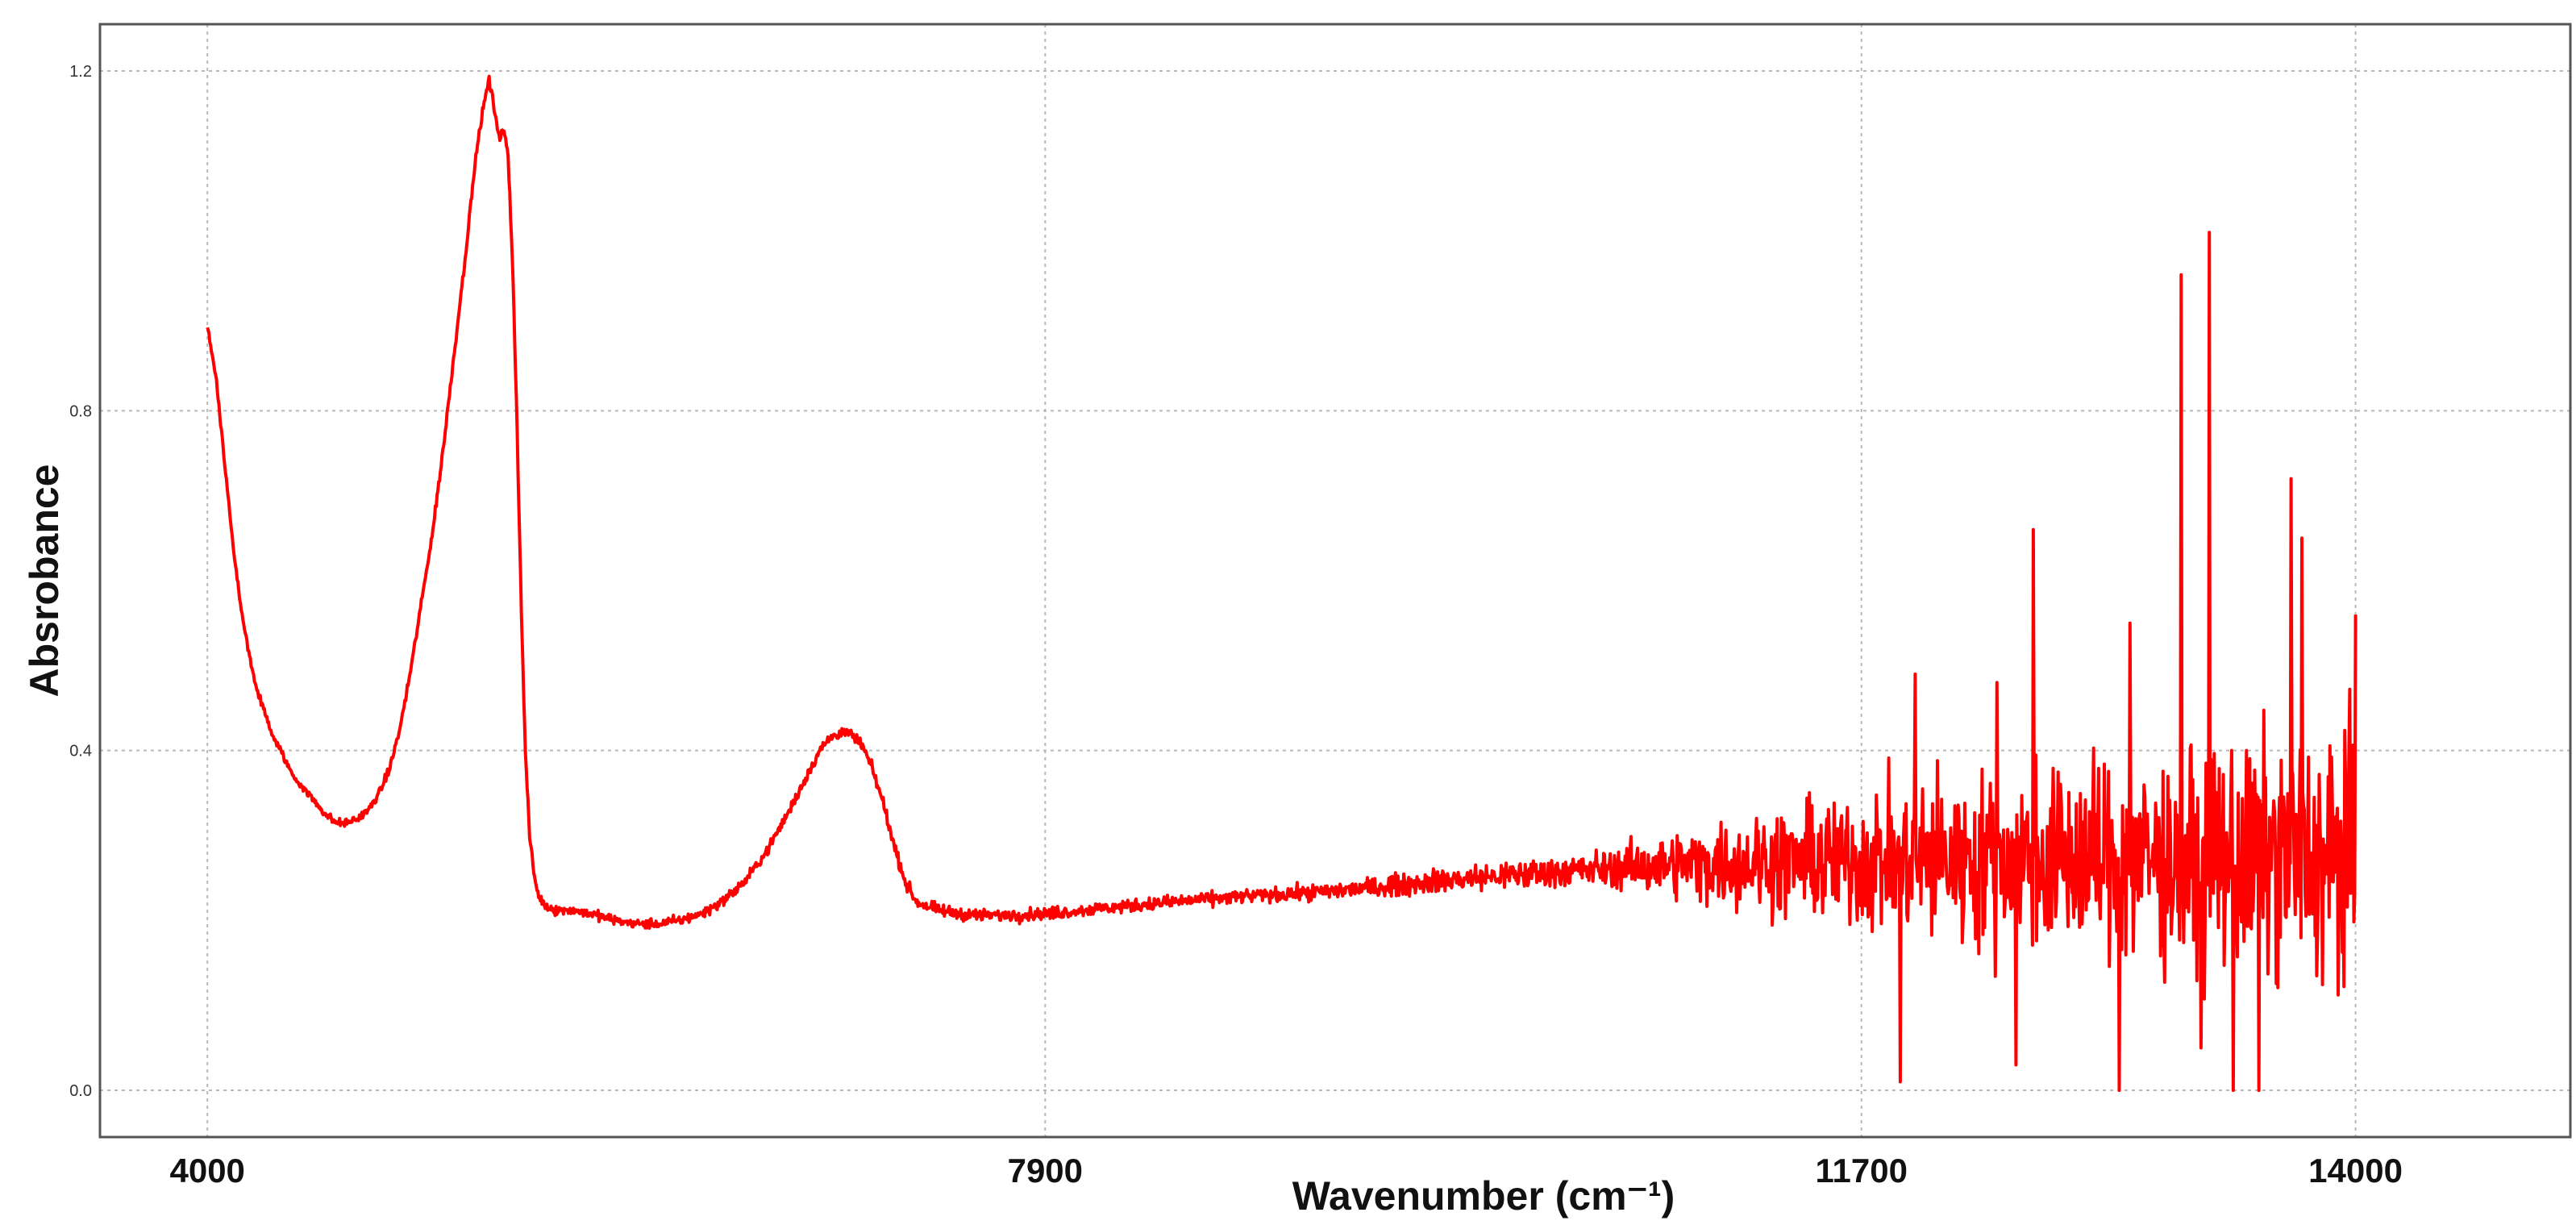 This screenshot has height=1229, width=2576. Describe the element at coordinates (1484, 1196) in the screenshot. I see `x-axis-title: Wavenumber (cm⁻¹)` at that location.